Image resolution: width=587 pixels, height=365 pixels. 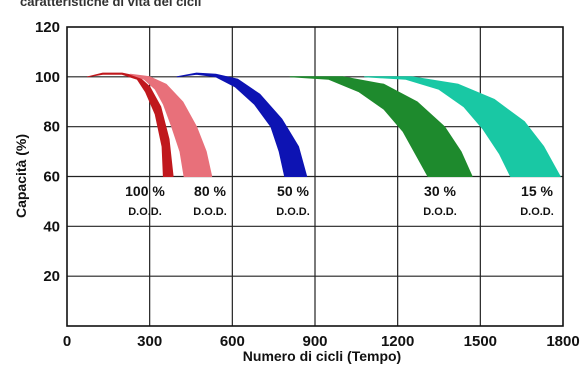 What do you see at coordinates (314, 341) in the screenshot?
I see `x-tick-label: 900` at bounding box center [314, 341].